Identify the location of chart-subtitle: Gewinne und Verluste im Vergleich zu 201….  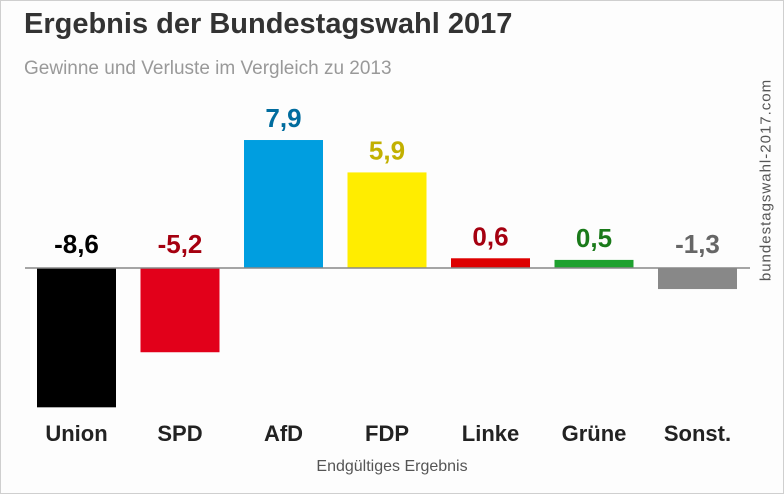
(208, 68).